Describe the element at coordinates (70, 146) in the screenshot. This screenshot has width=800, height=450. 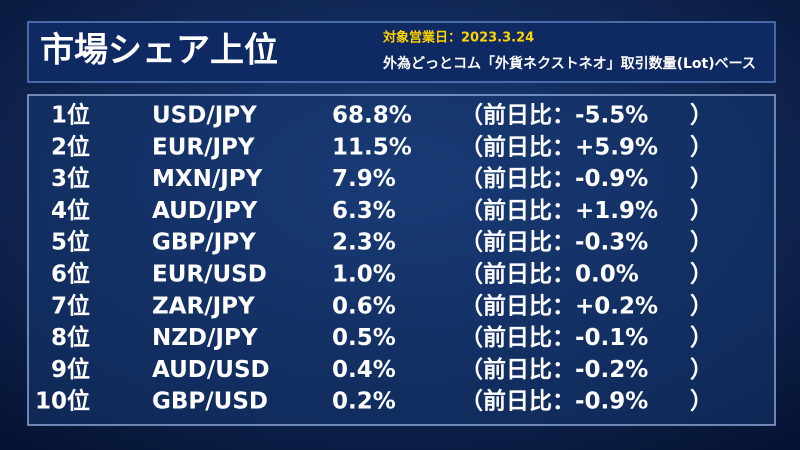
I see `rank: 2位` at that location.